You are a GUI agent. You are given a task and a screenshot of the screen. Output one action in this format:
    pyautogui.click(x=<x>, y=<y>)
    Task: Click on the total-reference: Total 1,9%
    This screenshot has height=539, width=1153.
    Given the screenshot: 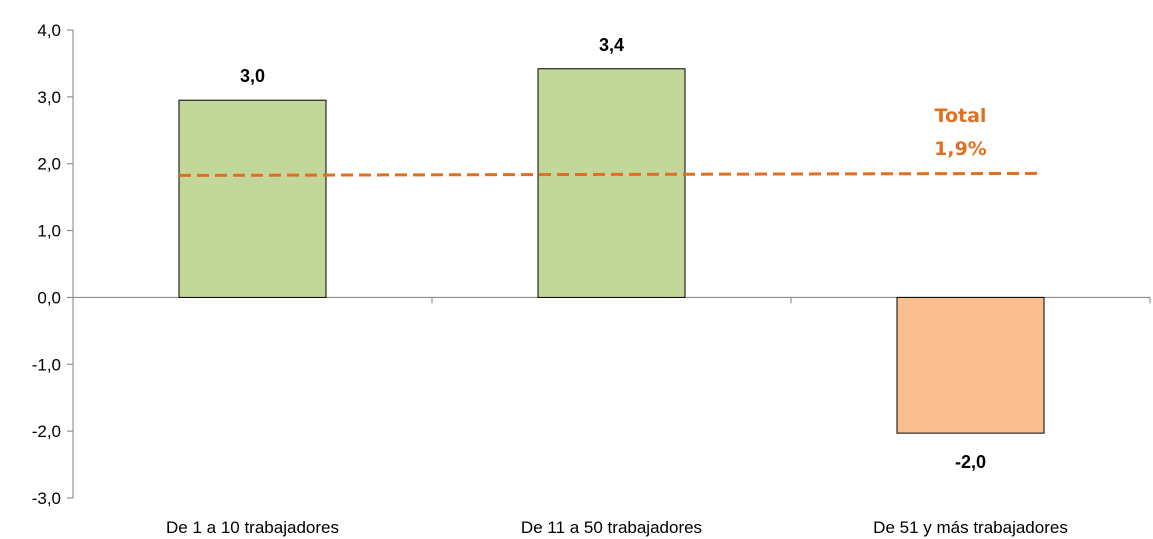 What is the action you would take?
    pyautogui.click(x=610, y=141)
    